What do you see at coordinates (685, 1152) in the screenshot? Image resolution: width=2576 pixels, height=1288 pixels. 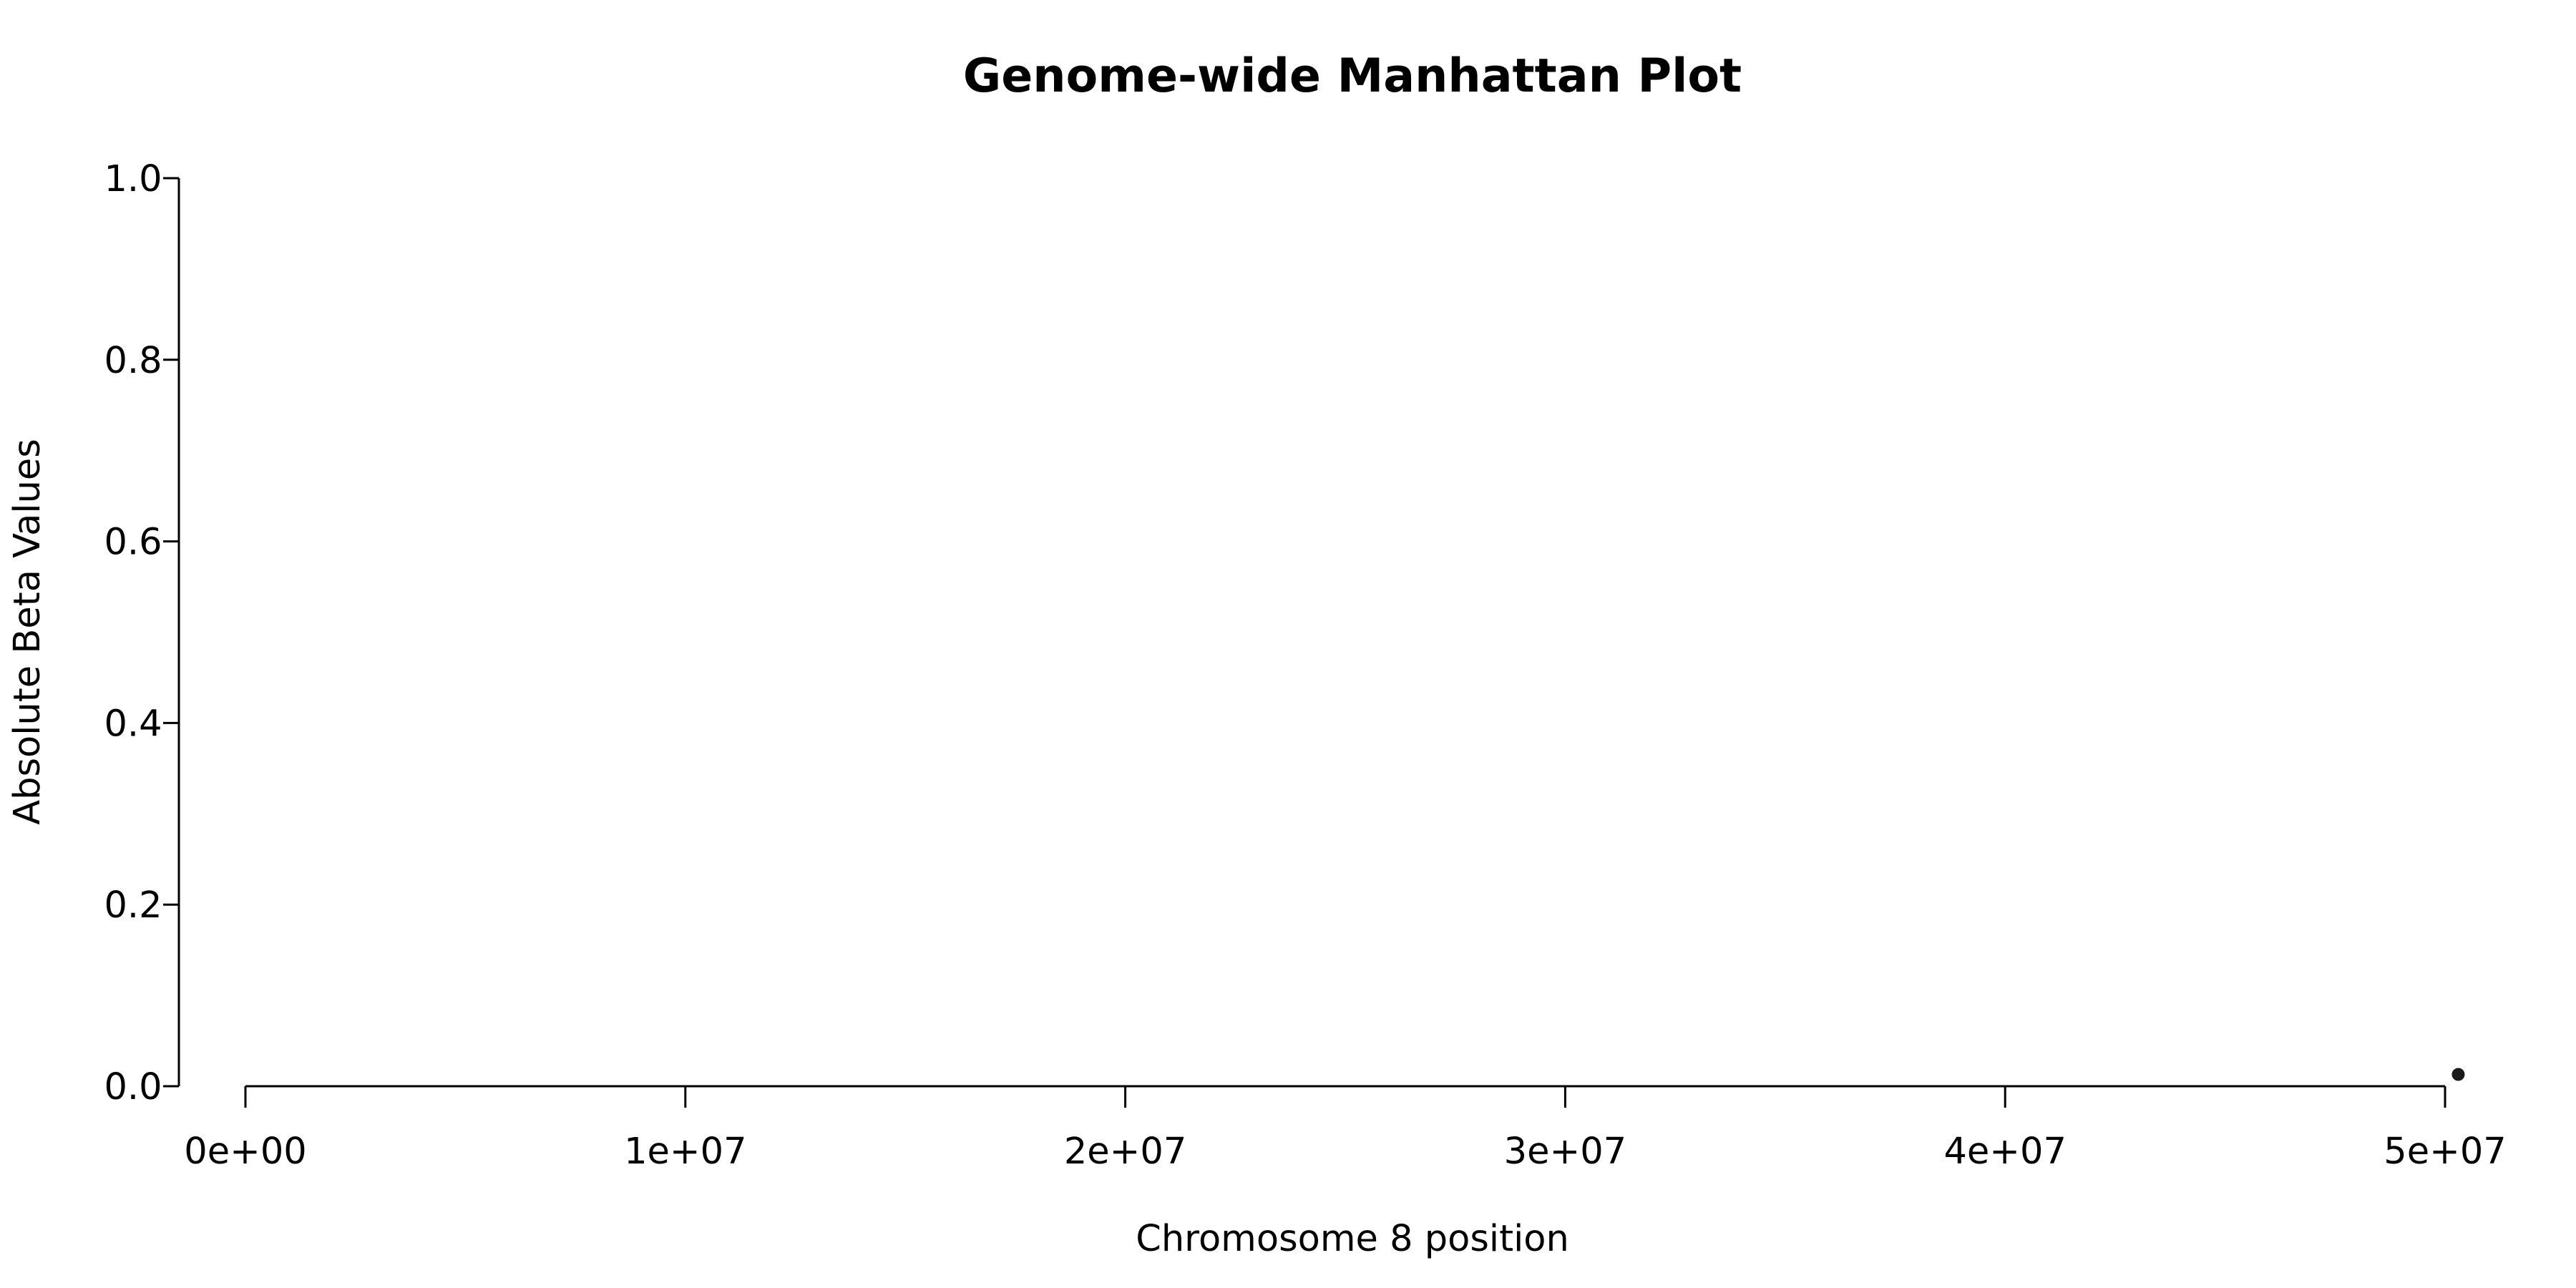 I see `x-tick-label: 1e+07` at bounding box center [685, 1152].